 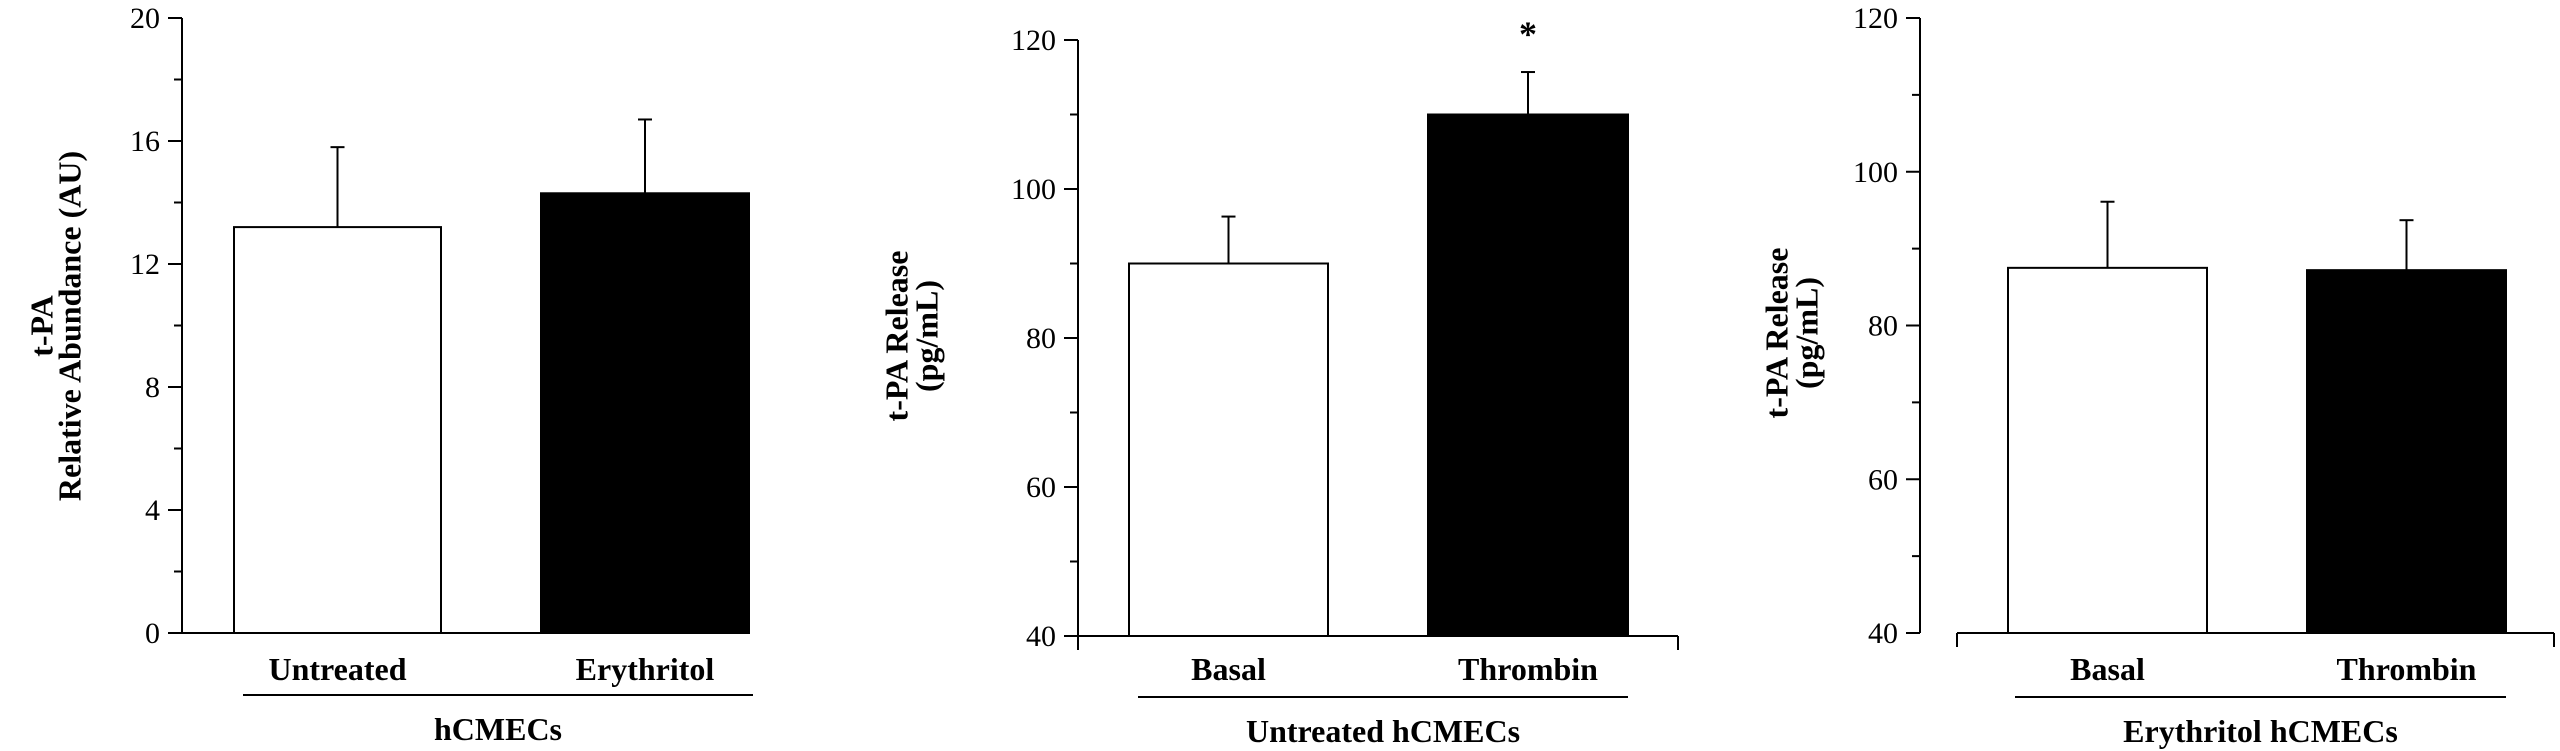 I want to click on group-label: hCMECs, so click(x=498, y=729).